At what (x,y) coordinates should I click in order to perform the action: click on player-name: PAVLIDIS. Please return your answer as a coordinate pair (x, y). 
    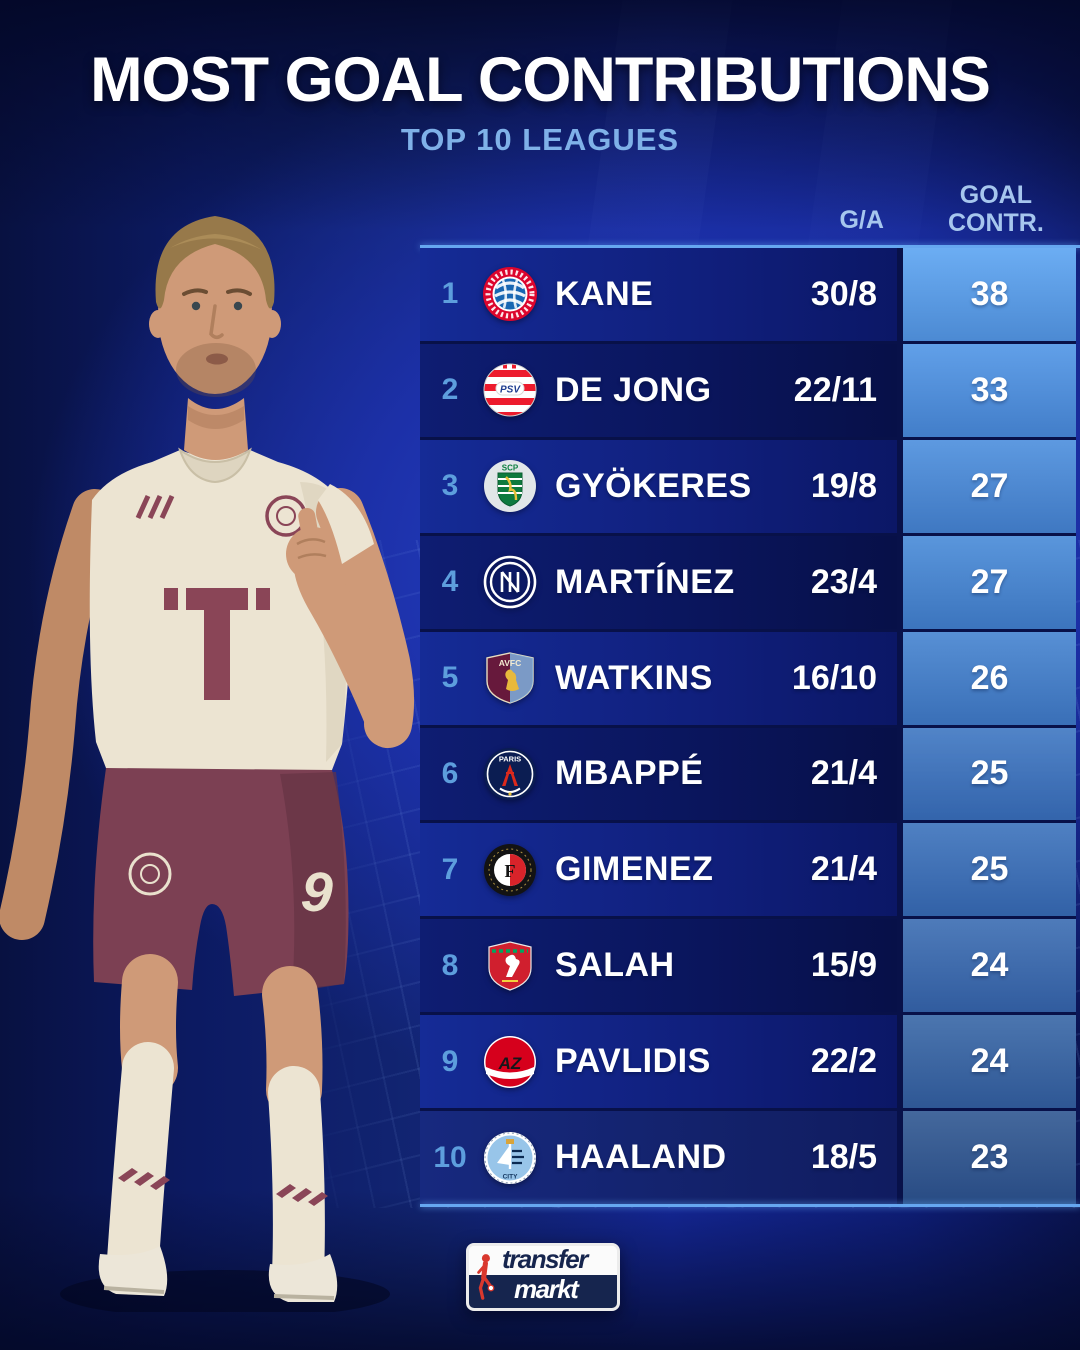
    Looking at the image, I should click on (633, 1061).